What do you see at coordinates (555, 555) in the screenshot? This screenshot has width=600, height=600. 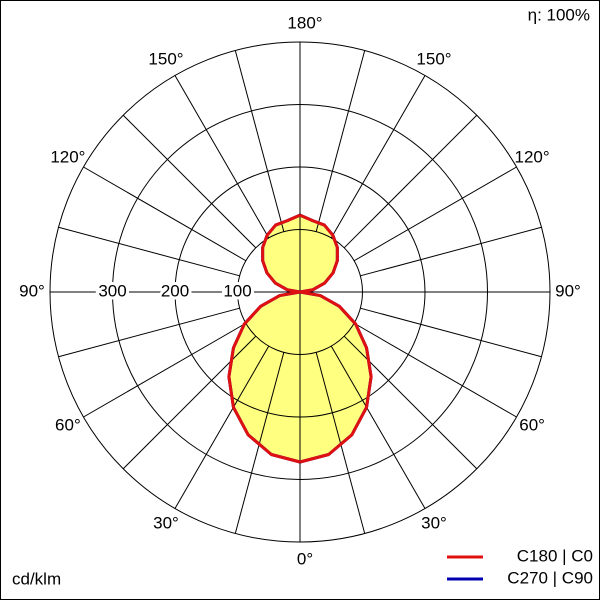 I see `legend-label: C180 | C0` at bounding box center [555, 555].